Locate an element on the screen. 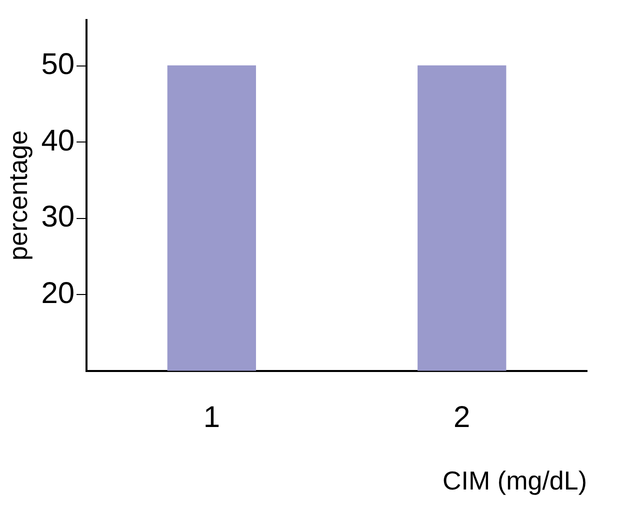  x-tick-label: 2 is located at coordinates (462, 417).